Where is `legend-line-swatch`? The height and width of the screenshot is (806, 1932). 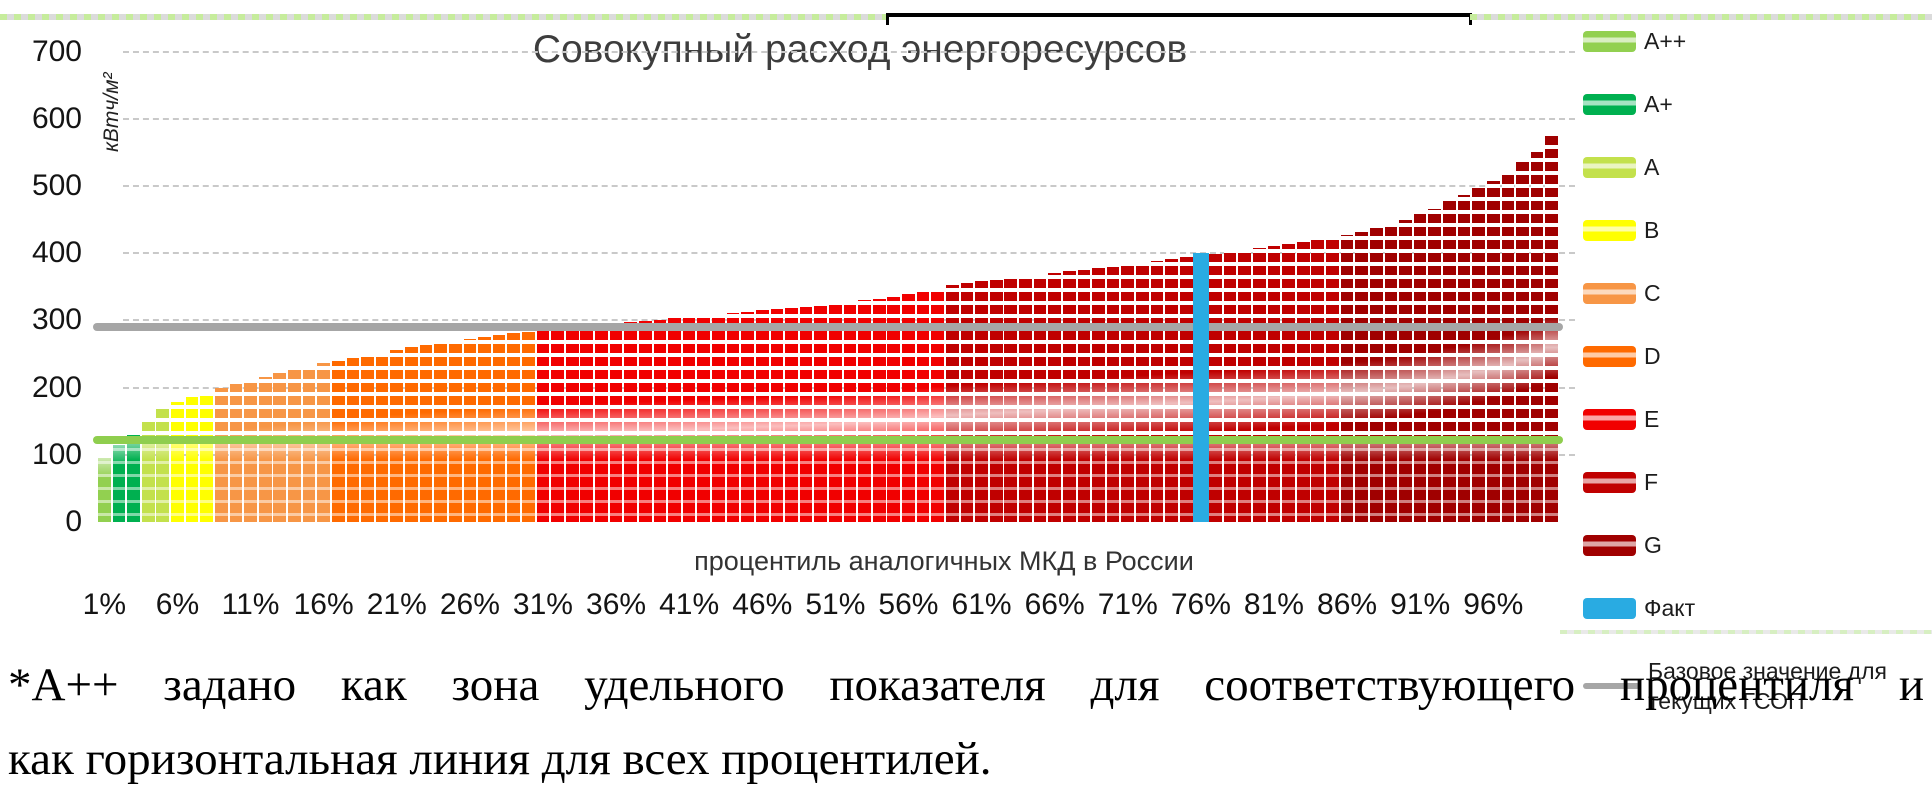
legend-line-swatch is located at coordinates (1611, 686).